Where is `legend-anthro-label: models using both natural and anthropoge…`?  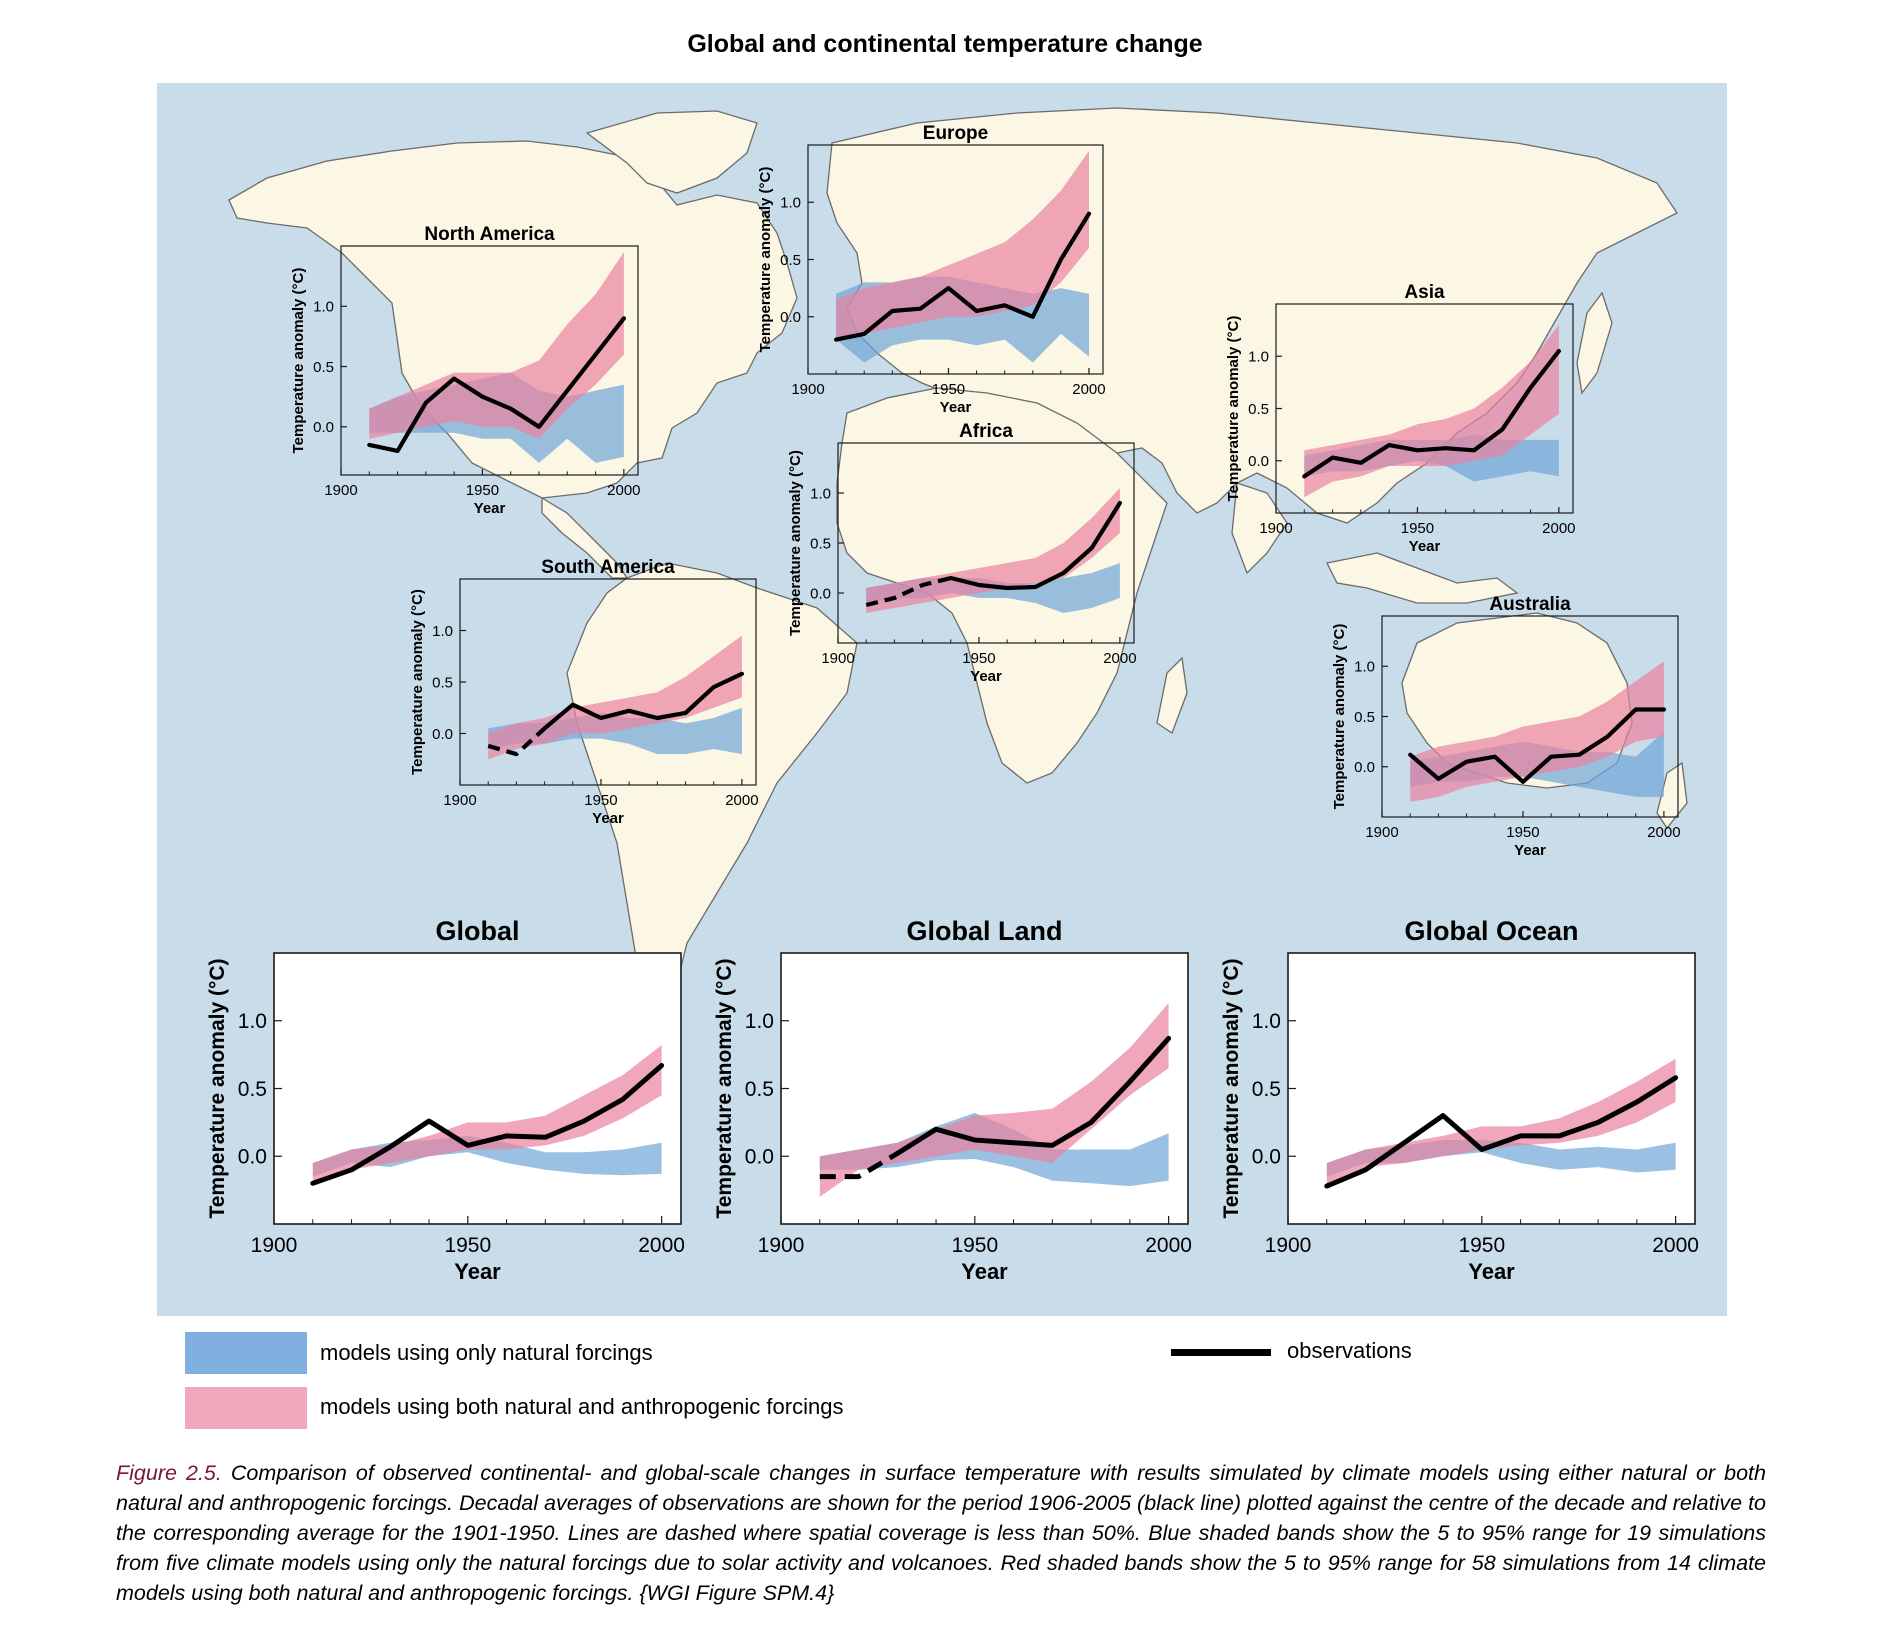
legend-anthro-label: models using both natural and anthropoge… is located at coordinates (582, 1406).